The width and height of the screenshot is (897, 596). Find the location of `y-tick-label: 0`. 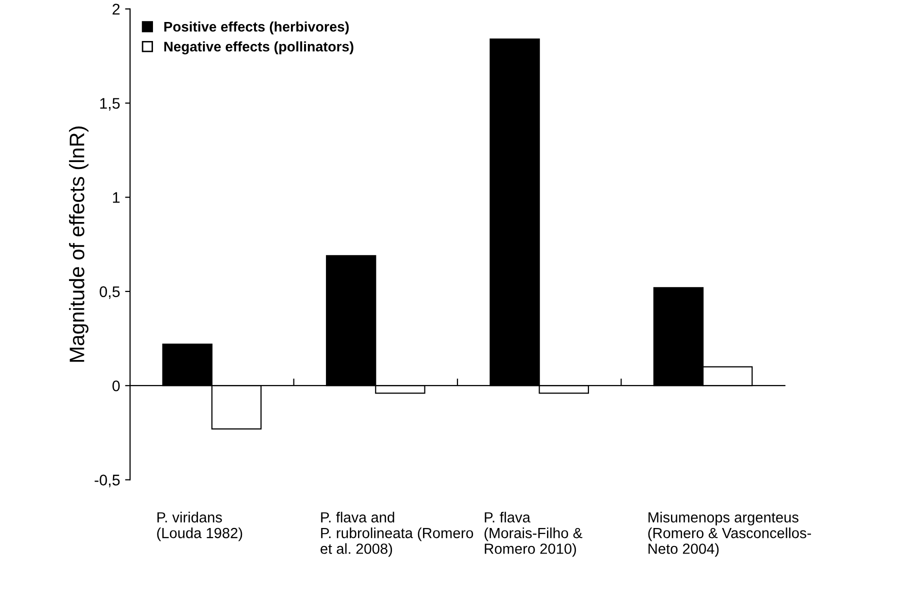

y-tick-label: 0 is located at coordinates (116, 386).